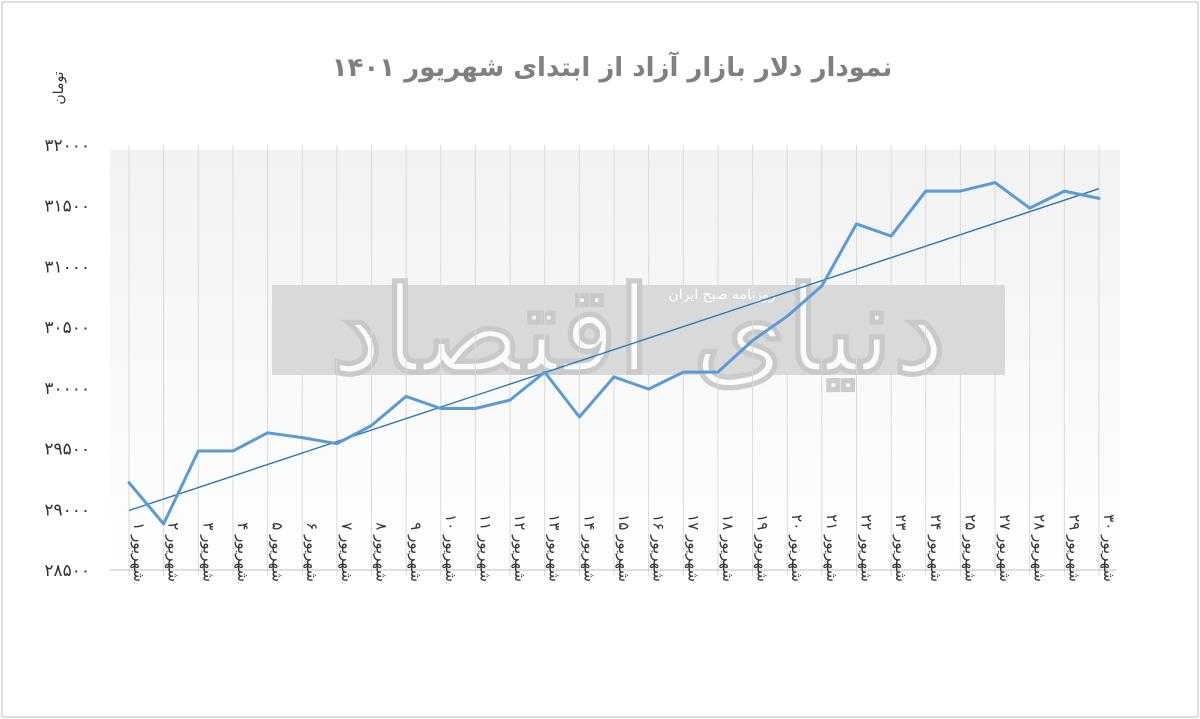 This screenshot has height=719, width=1200. Describe the element at coordinates (243, 552) in the screenshot. I see `x-tick-label: شهریور ۴` at that location.